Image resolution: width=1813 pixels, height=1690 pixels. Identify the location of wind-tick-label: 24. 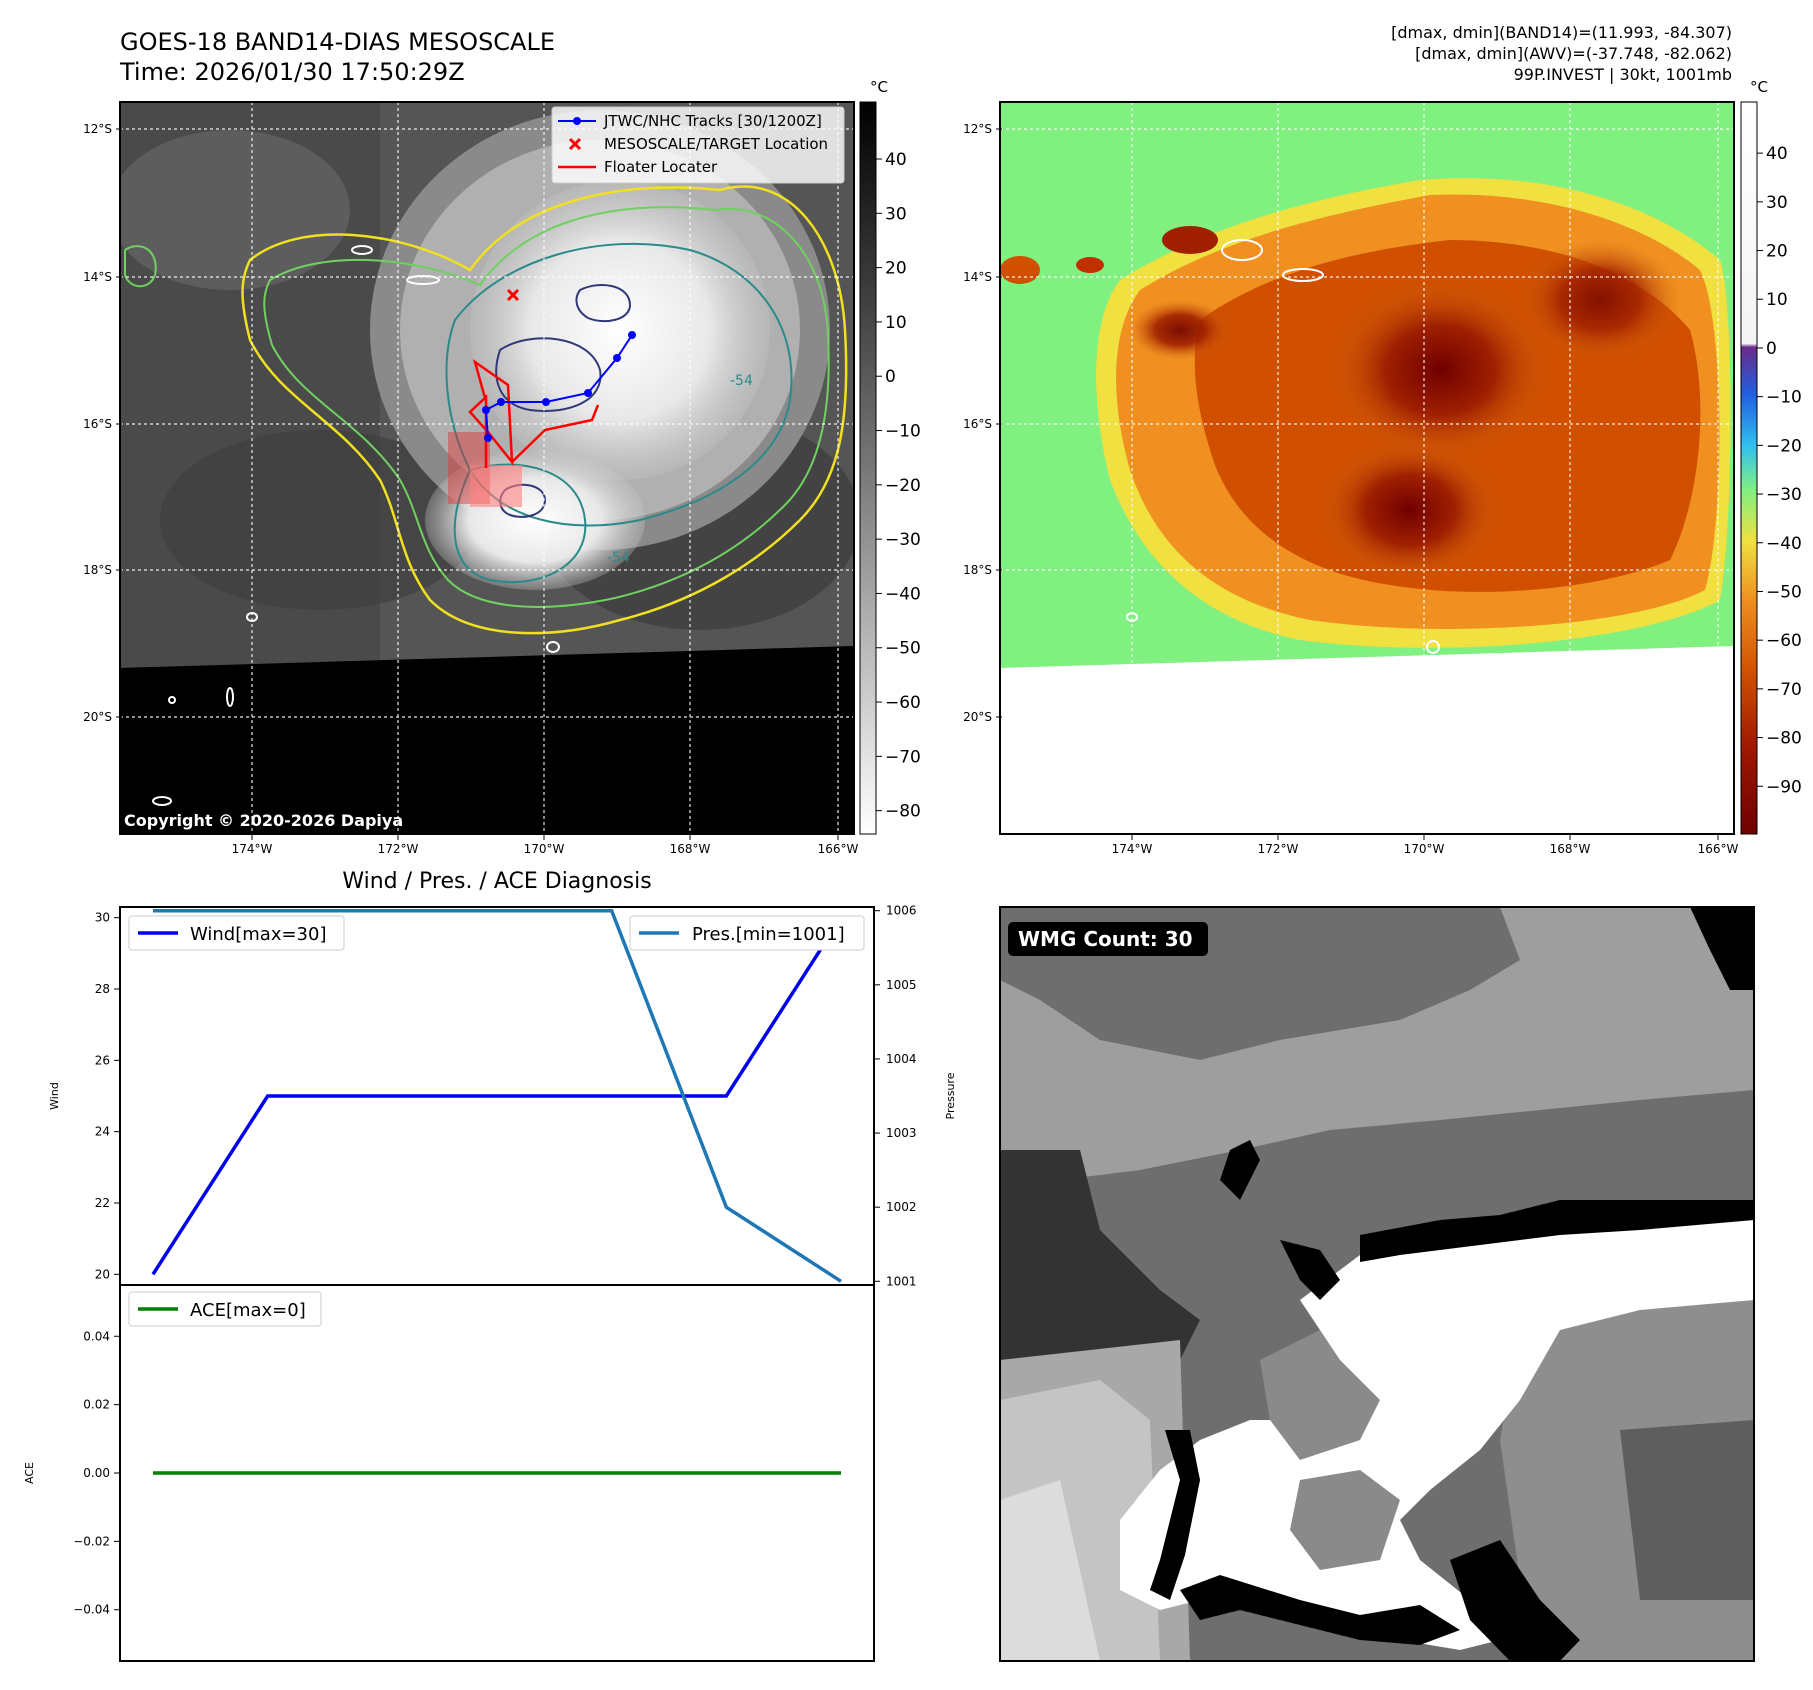
(102, 1132).